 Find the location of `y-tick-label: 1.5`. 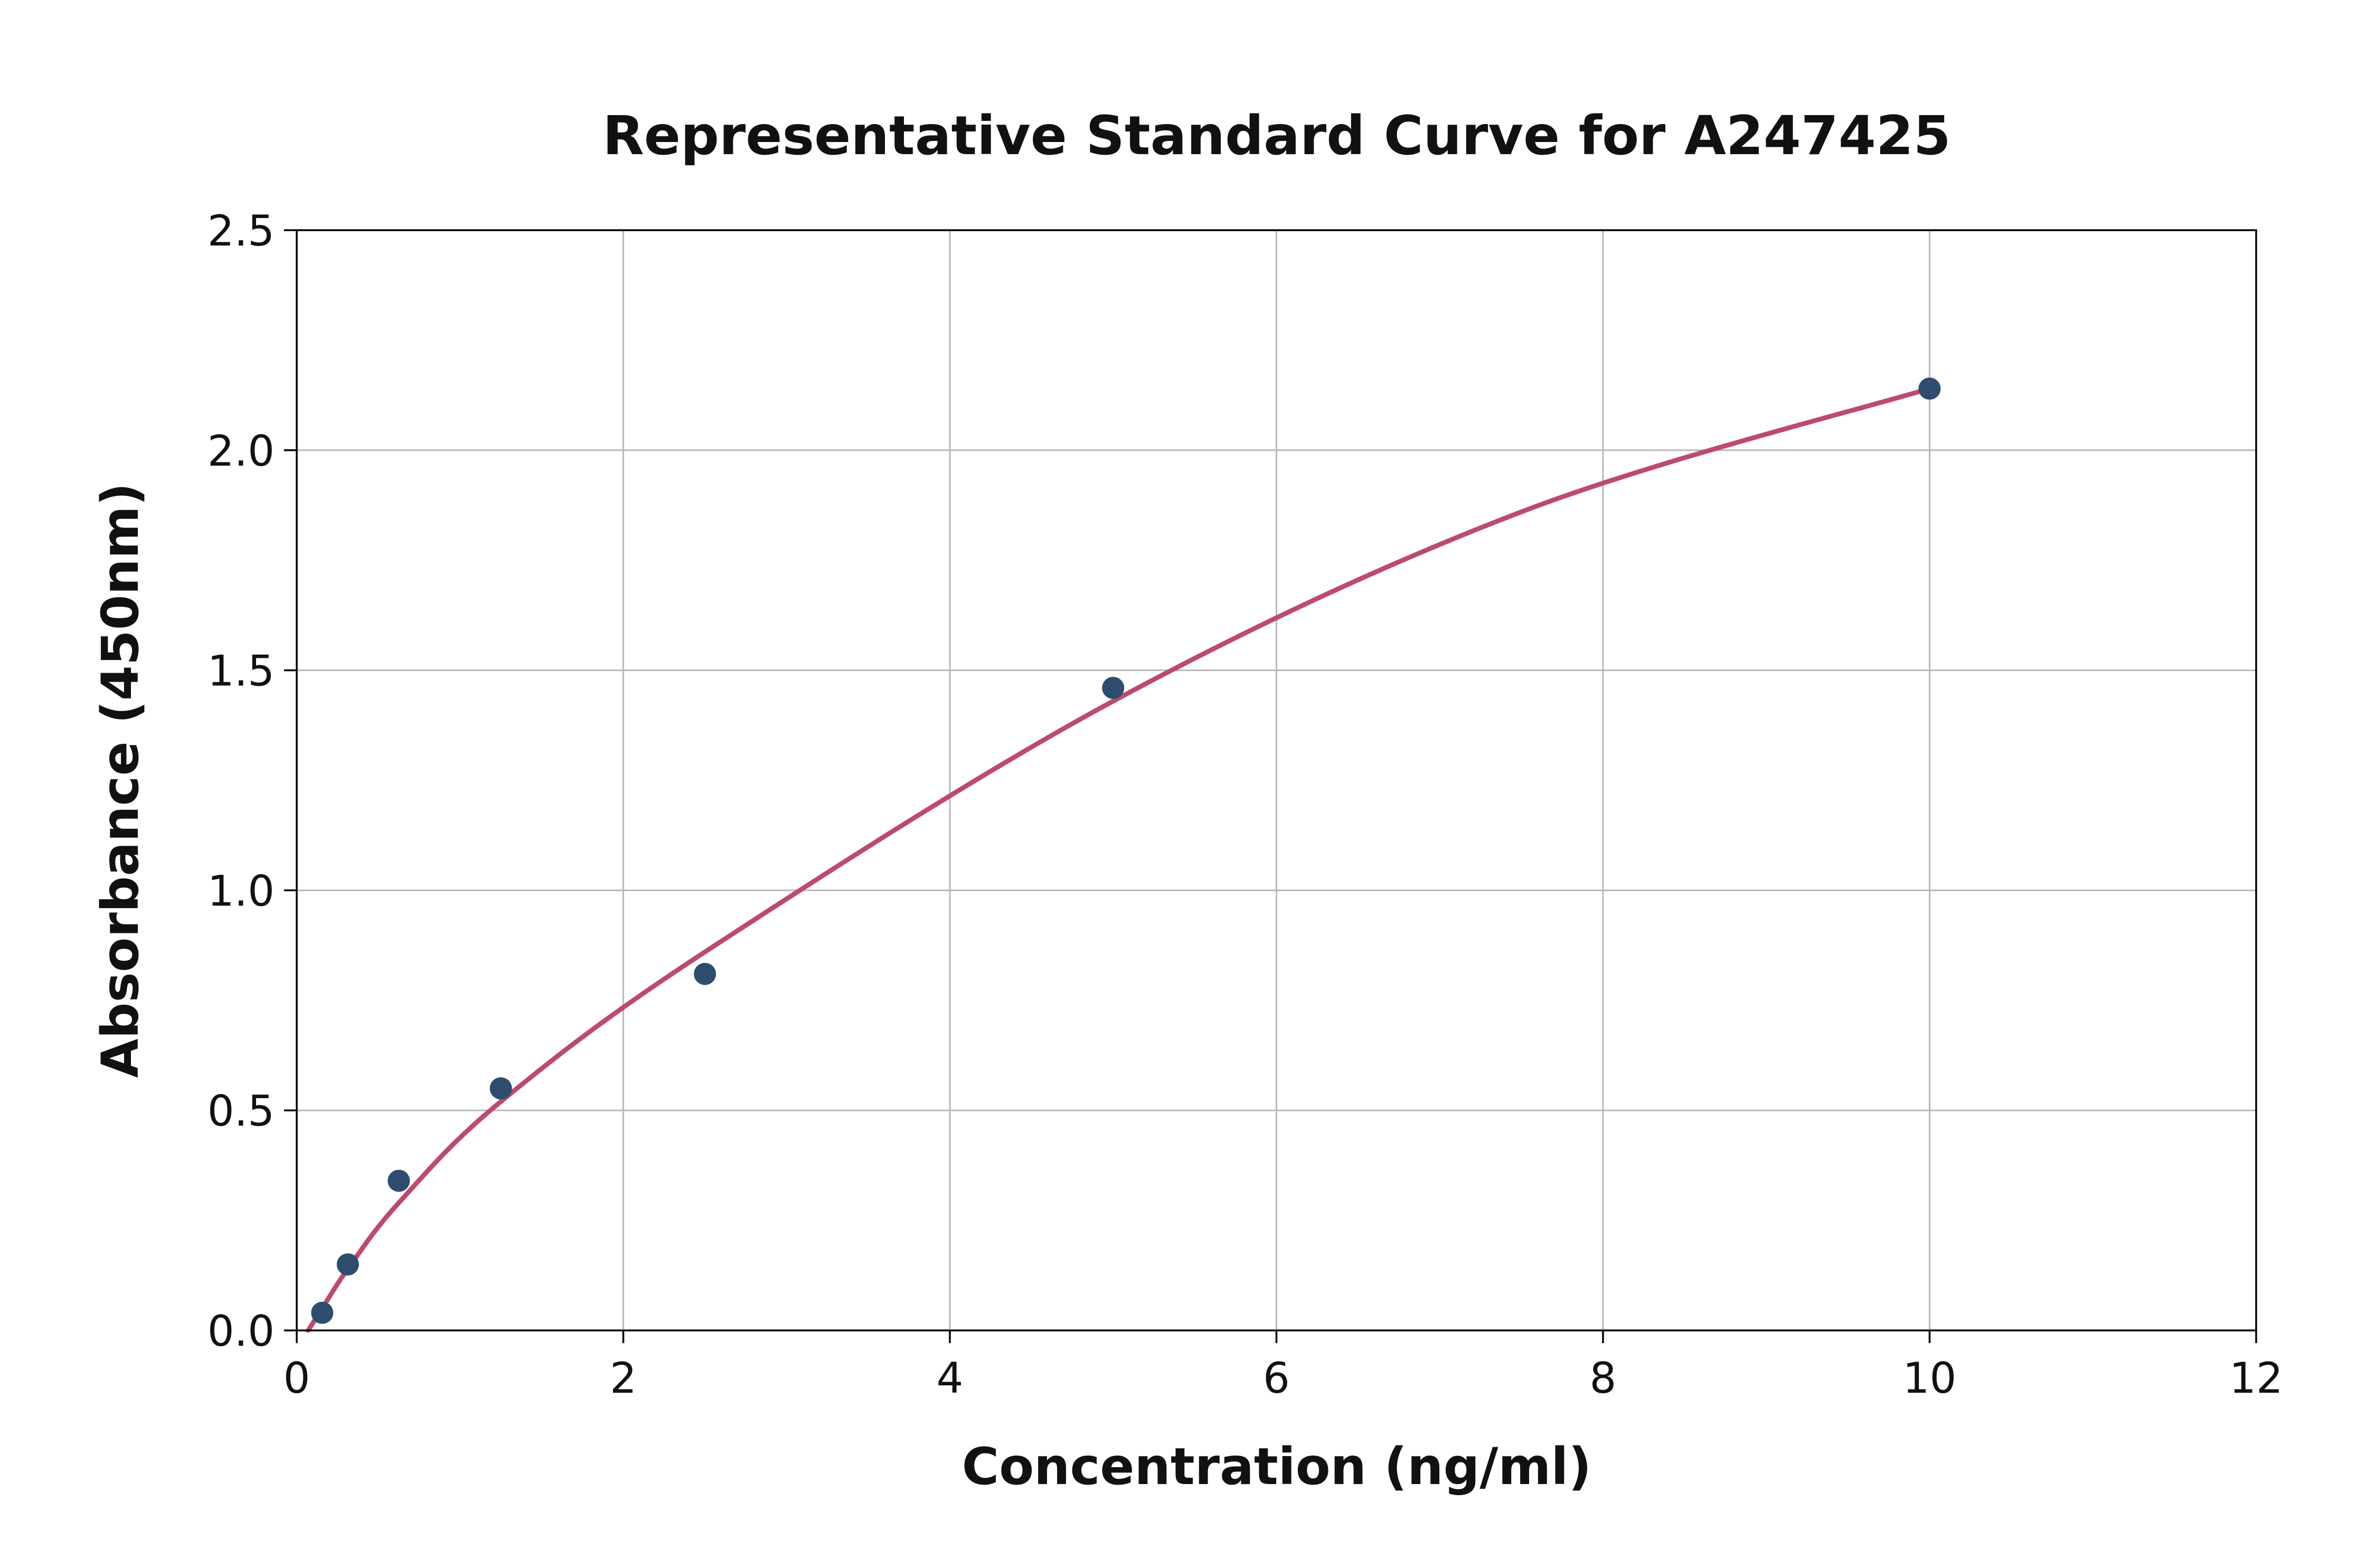

y-tick-label: 1.5 is located at coordinates (242, 671).